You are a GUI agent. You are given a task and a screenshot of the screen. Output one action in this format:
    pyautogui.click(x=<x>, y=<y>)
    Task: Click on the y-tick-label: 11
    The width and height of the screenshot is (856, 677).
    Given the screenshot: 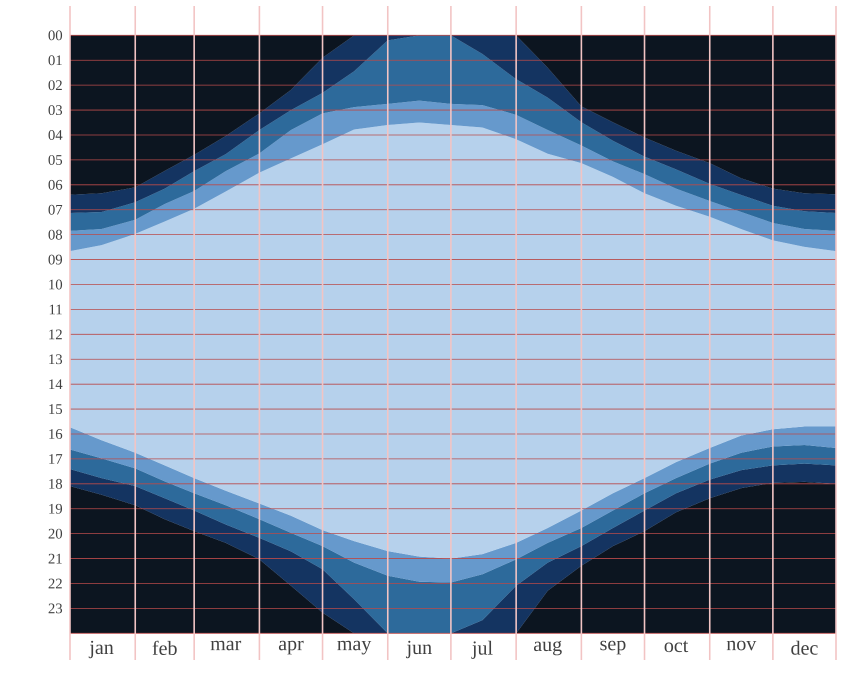 What is the action you would take?
    pyautogui.click(x=56, y=309)
    